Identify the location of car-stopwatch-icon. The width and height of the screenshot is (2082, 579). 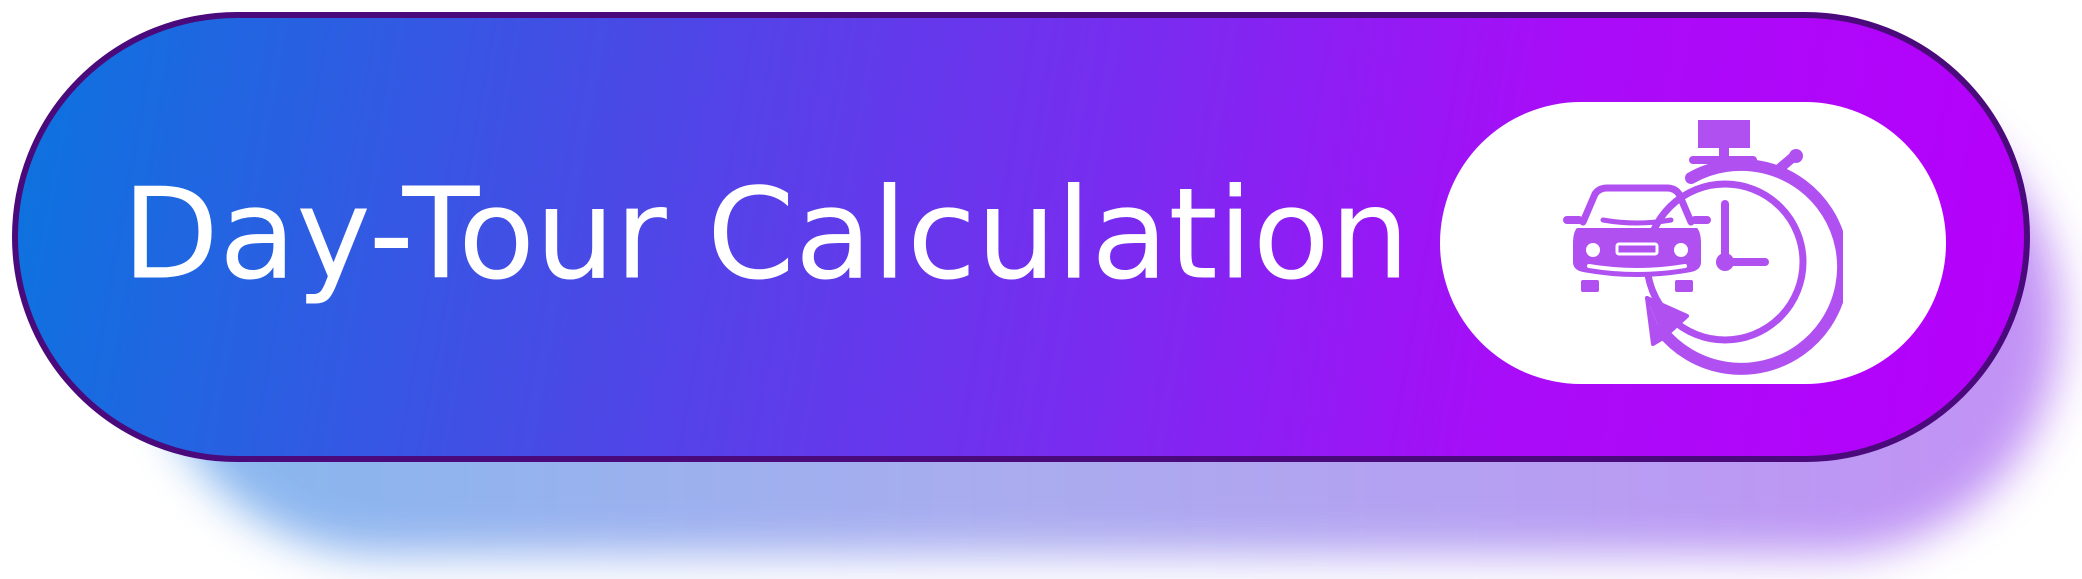
(1703, 247).